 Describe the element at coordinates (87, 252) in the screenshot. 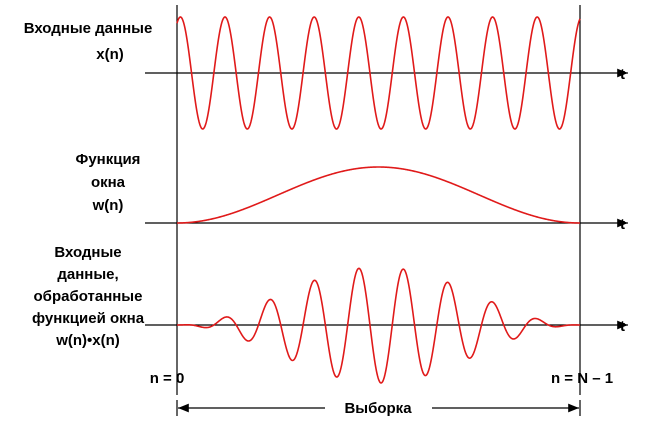

I see `panel-label: Входные` at that location.